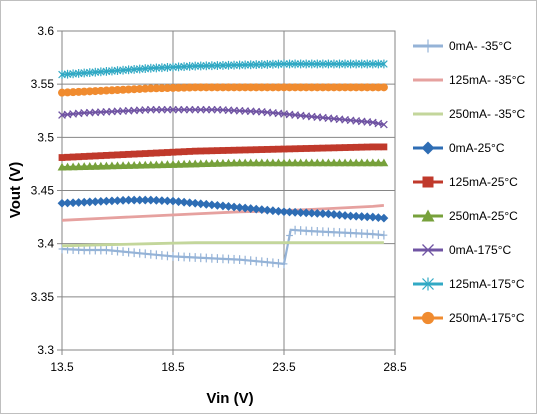  Describe the element at coordinates (459, 148) in the screenshot. I see `legend-item-3: 0mA-25°C` at that location.